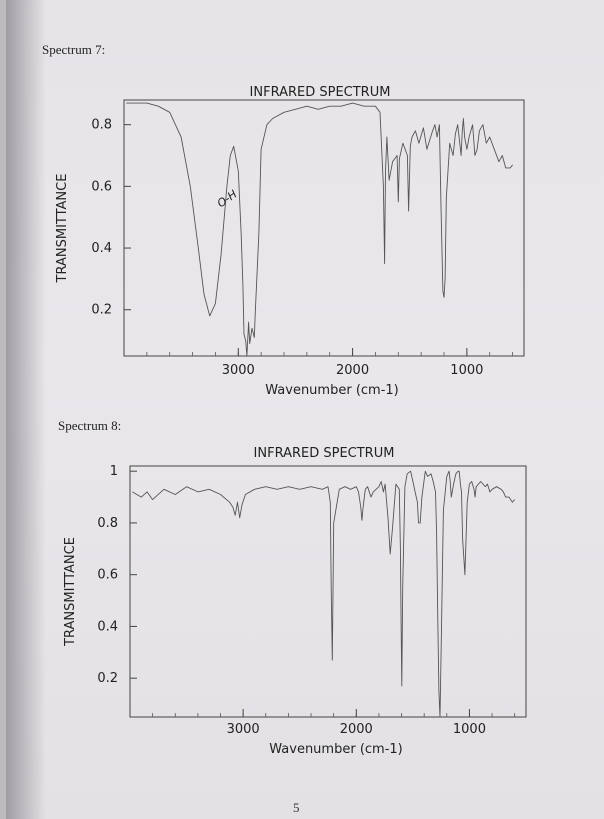  I want to click on spectrum-7-ytick-label: 0.6, so click(101, 186).